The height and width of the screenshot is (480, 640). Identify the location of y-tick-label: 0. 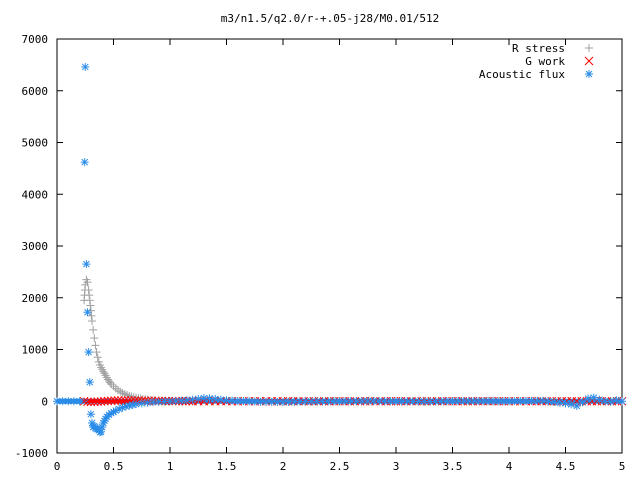
(44, 401).